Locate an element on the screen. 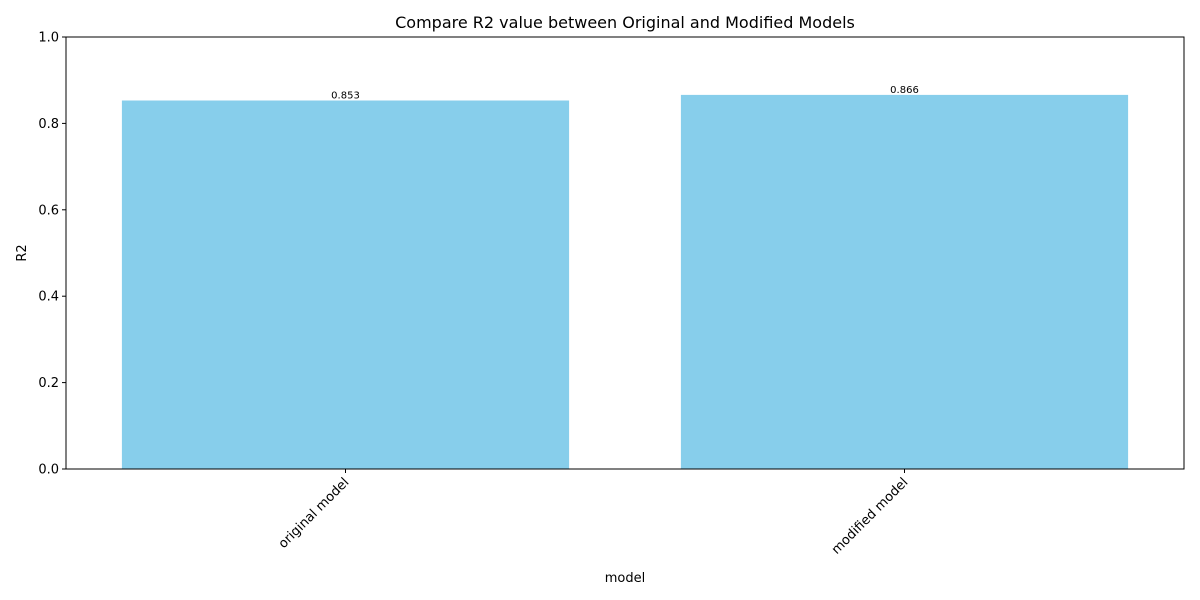 This screenshot has height=600, width=1200. y-tick-label-5: 0.8 is located at coordinates (48, 124).